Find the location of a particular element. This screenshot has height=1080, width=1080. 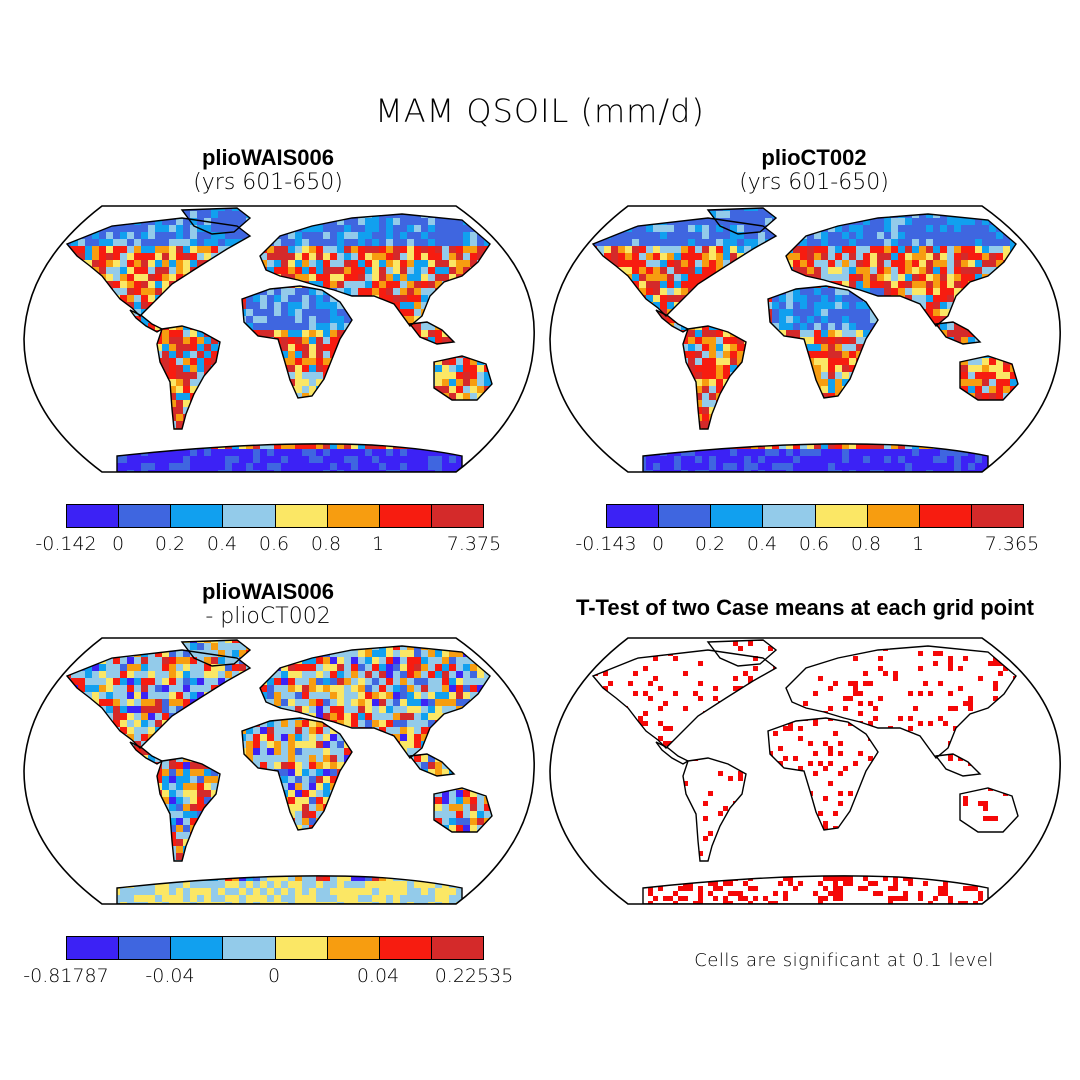

panel2-subtitle: (yrs 601-650) is located at coordinates (814, 182).